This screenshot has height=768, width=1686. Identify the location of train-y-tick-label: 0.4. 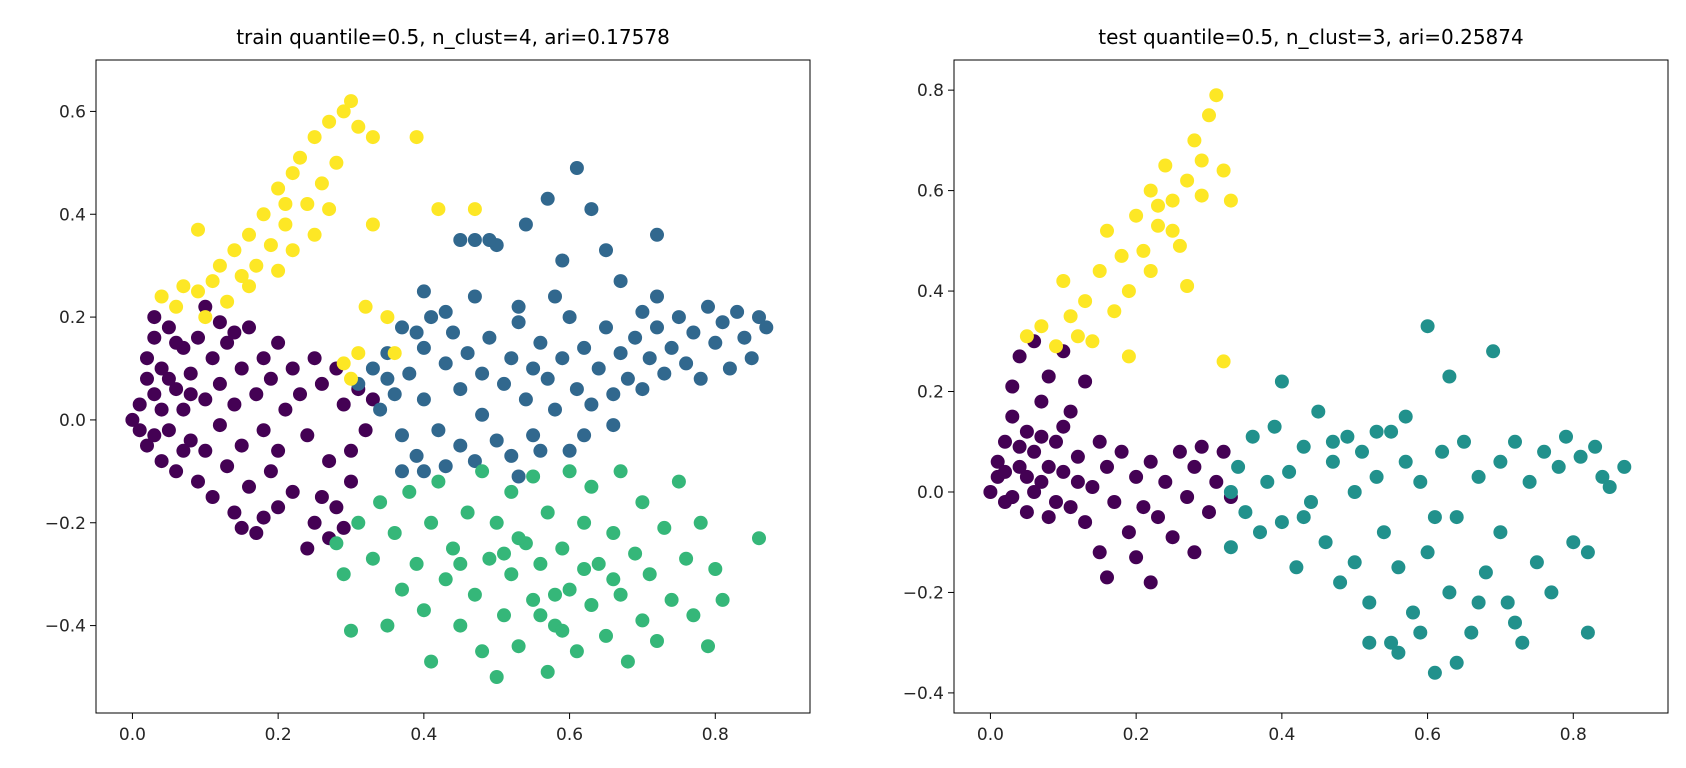
(72, 215).